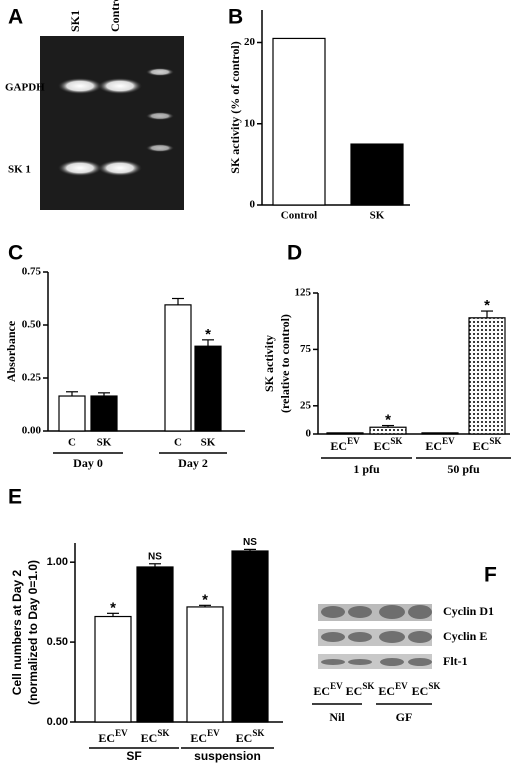  I want to click on y-tick-label: 0.00, so click(57, 722).